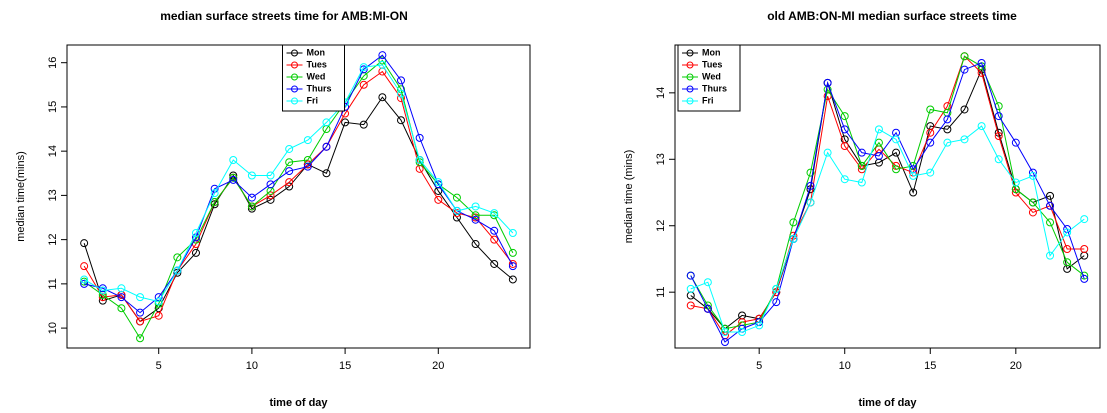  Describe the element at coordinates (845, 366) in the screenshot. I see `x-tick-label: 10` at that location.